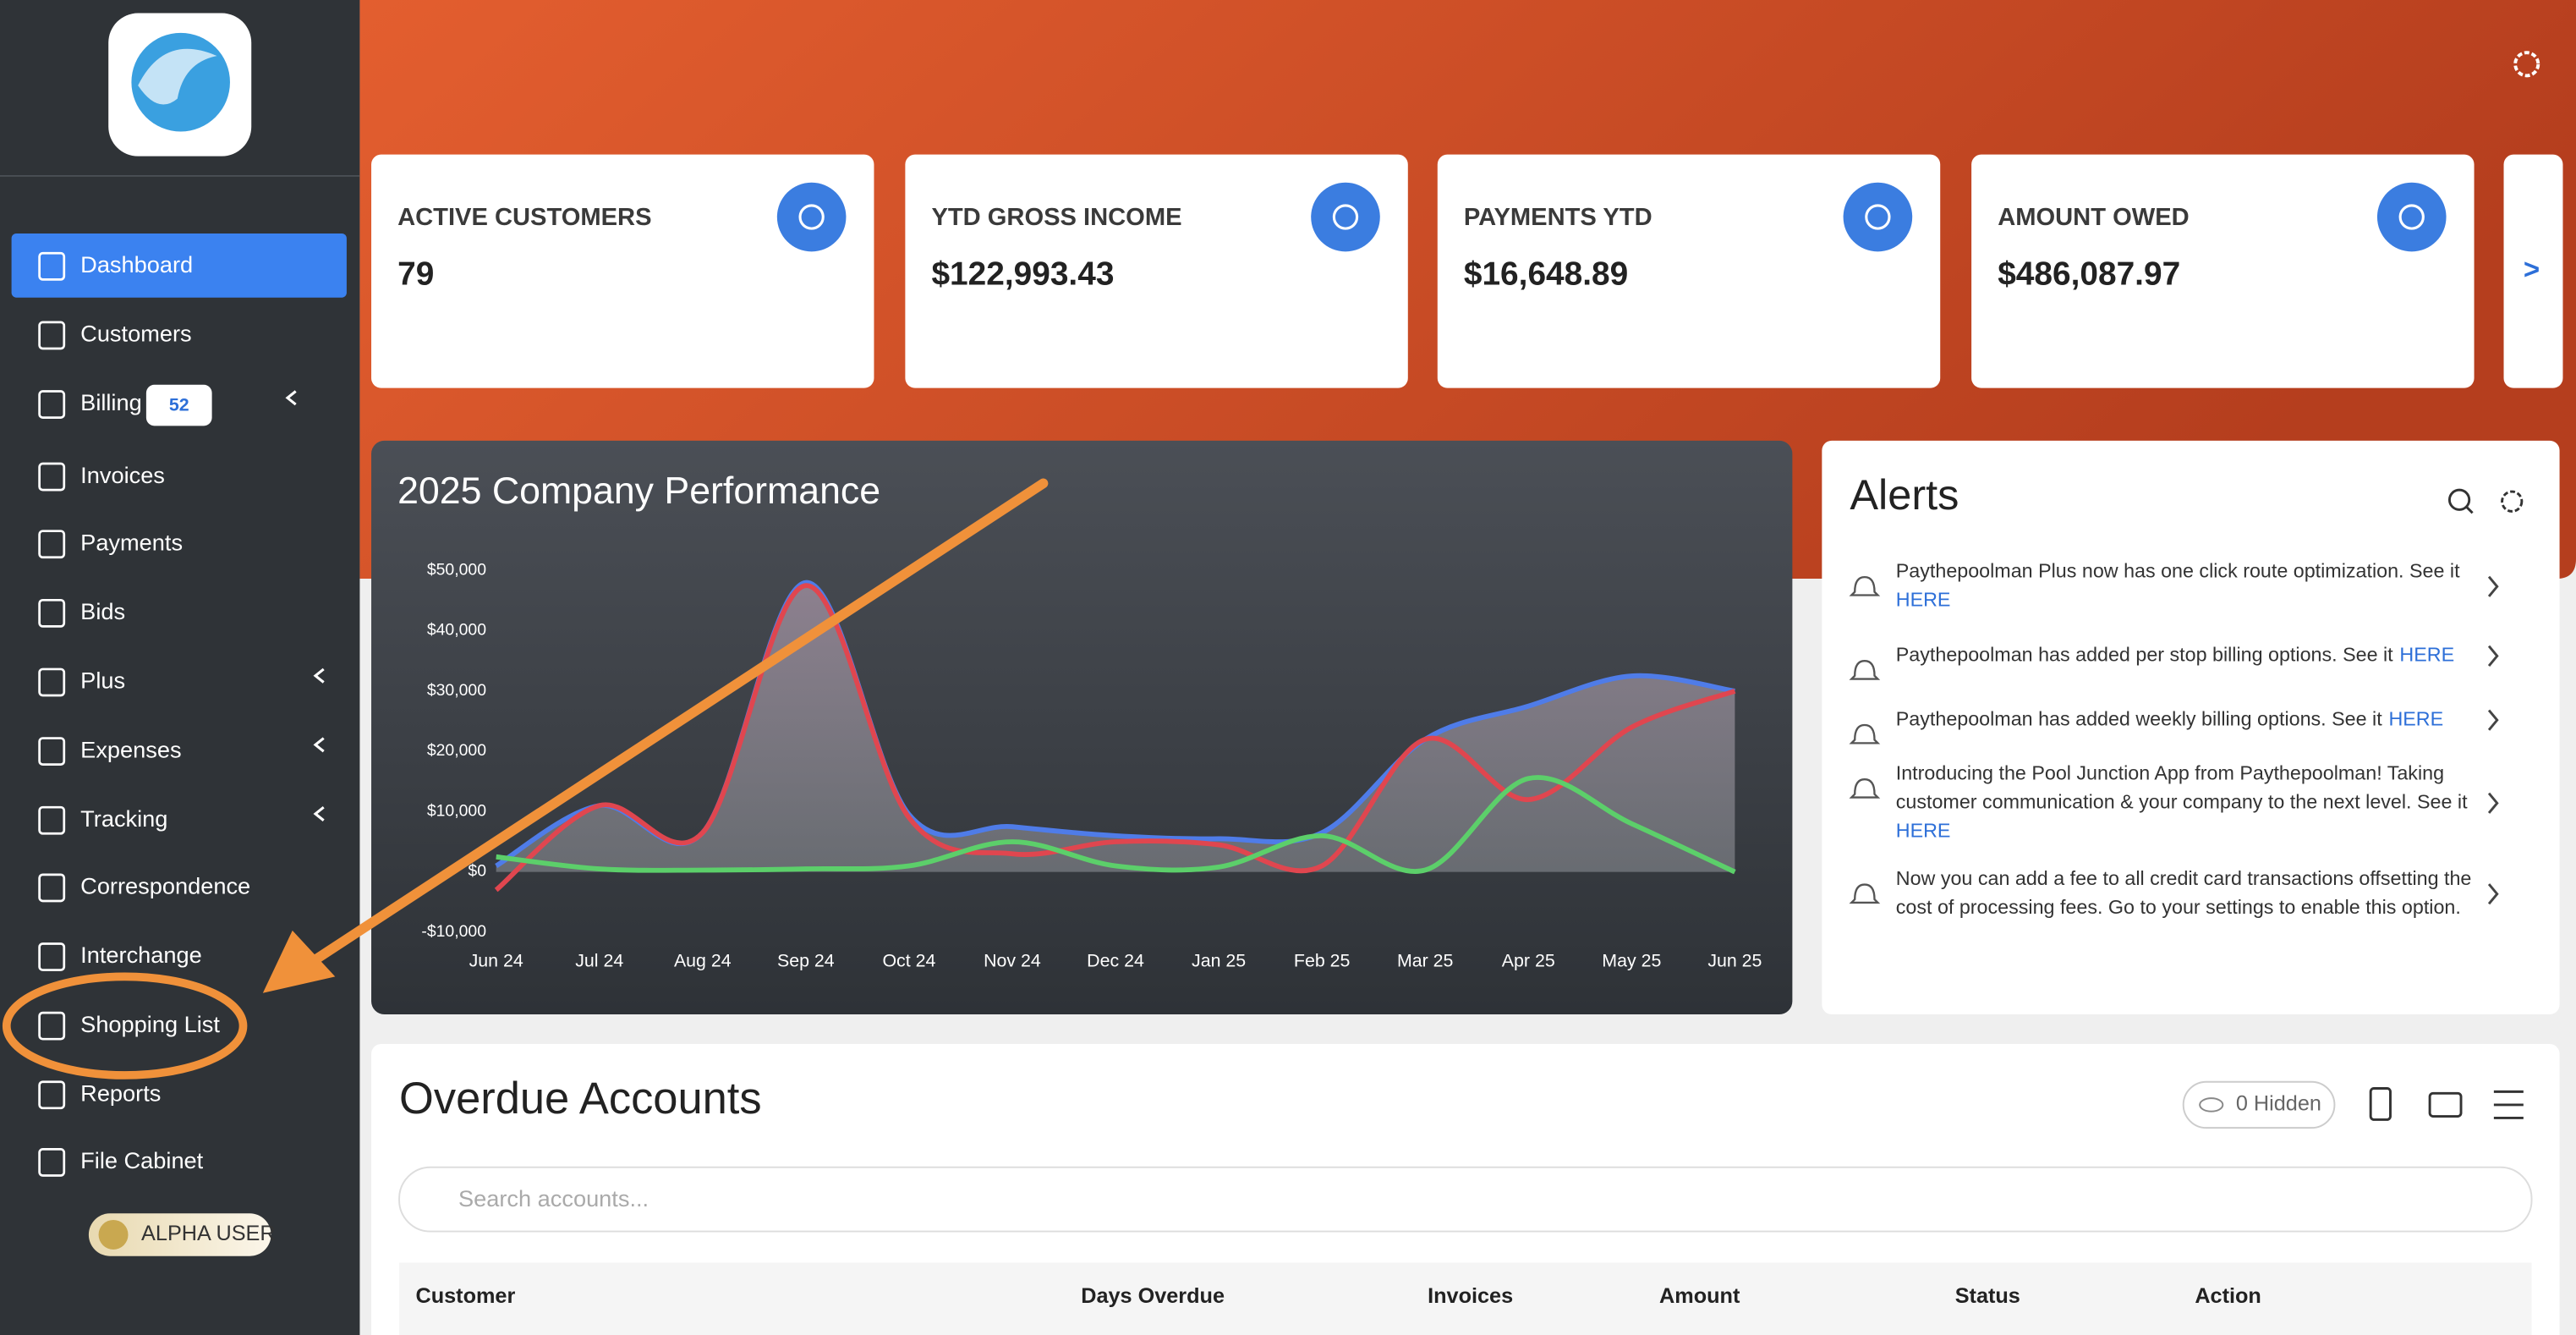 This screenshot has width=2576, height=1335. What do you see at coordinates (2469, 509) in the screenshot?
I see `search-icon-handle` at bounding box center [2469, 509].